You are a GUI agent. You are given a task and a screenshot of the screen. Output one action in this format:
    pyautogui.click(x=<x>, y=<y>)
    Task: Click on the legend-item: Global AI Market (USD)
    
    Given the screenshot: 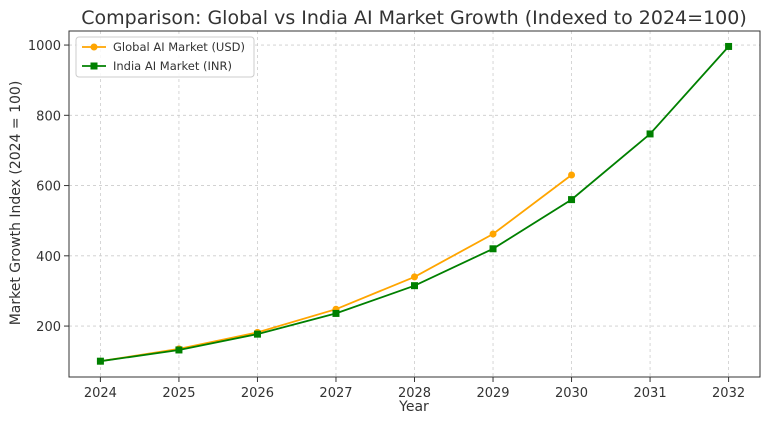 What is the action you would take?
    pyautogui.click(x=163, y=47)
    